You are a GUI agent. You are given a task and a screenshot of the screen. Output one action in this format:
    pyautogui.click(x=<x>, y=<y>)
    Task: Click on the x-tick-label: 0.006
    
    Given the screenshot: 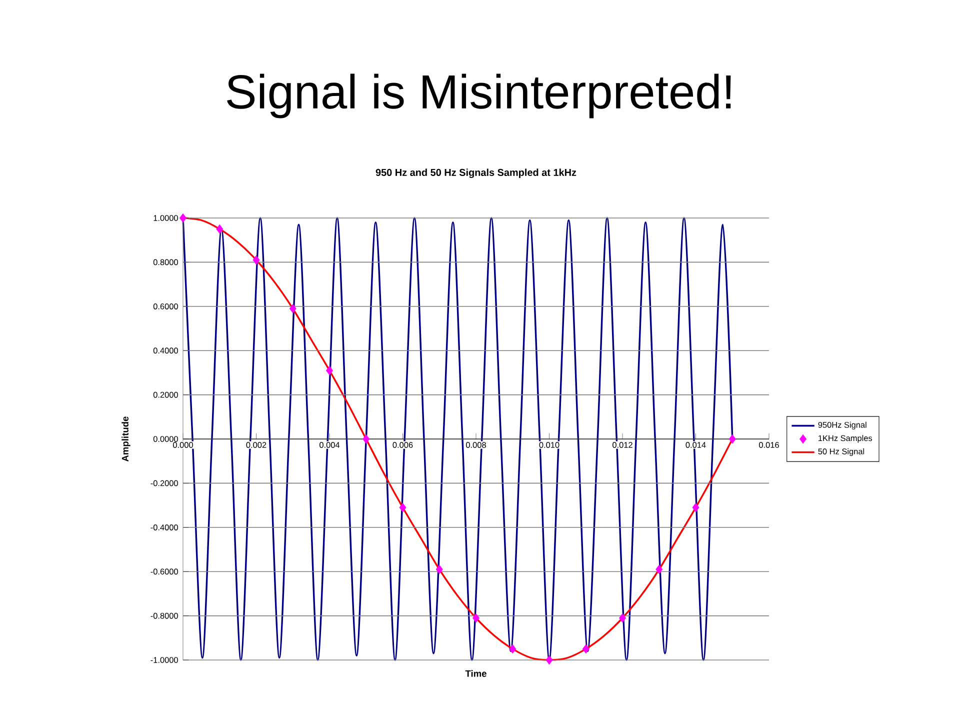 What is the action you would take?
    pyautogui.click(x=402, y=445)
    